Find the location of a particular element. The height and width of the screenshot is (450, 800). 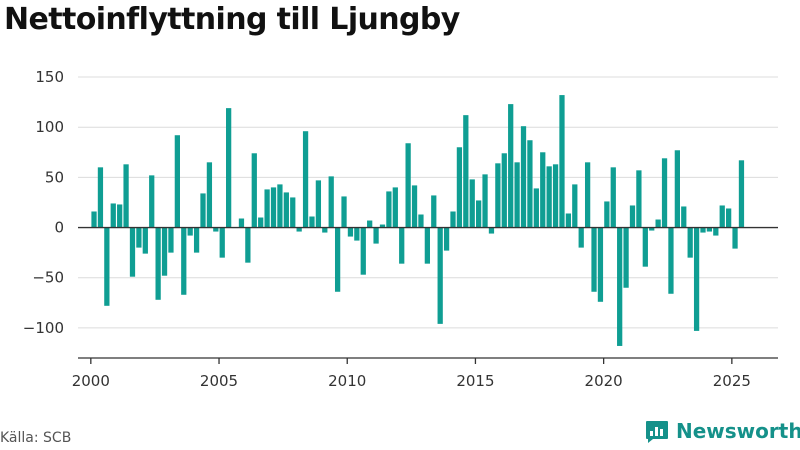

source-note: Källa: SCB is located at coordinates (36, 438).